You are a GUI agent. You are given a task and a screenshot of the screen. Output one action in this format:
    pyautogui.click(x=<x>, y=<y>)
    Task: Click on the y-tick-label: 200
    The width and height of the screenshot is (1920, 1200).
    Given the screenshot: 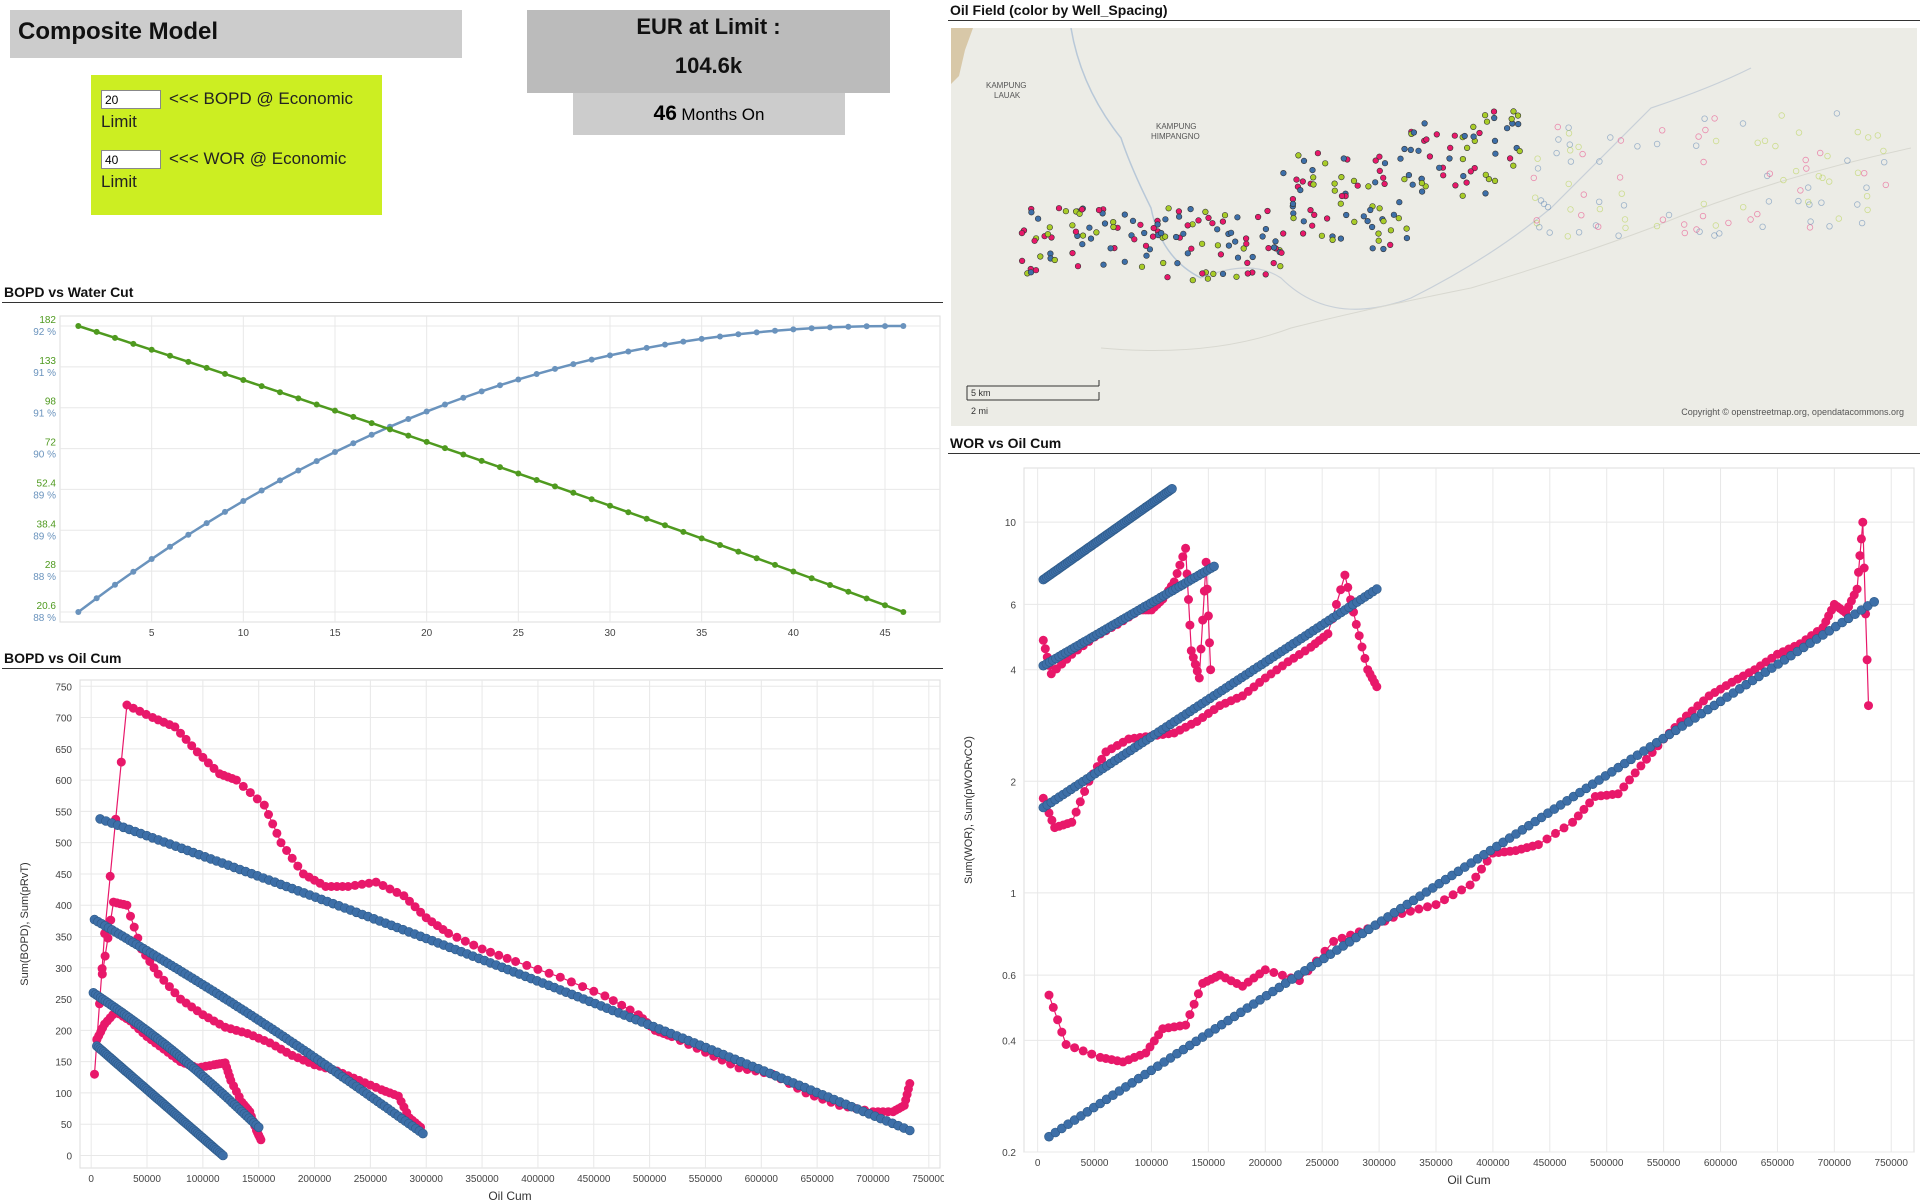 What is the action you would take?
    pyautogui.click(x=63, y=1031)
    